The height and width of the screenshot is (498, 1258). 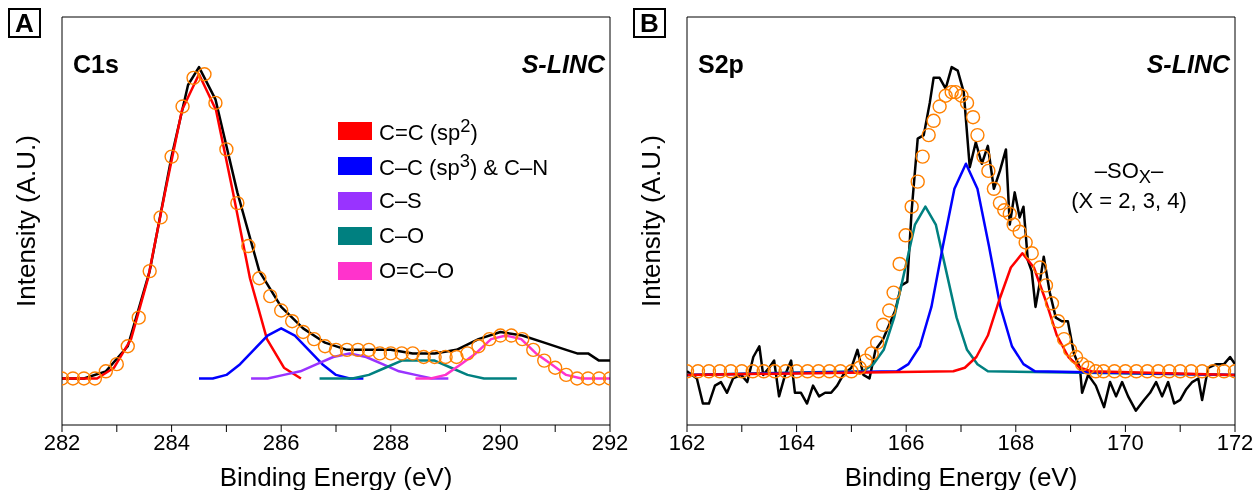 I want to click on annotation: (X = 2, 3, 4), so click(x=1129, y=201).